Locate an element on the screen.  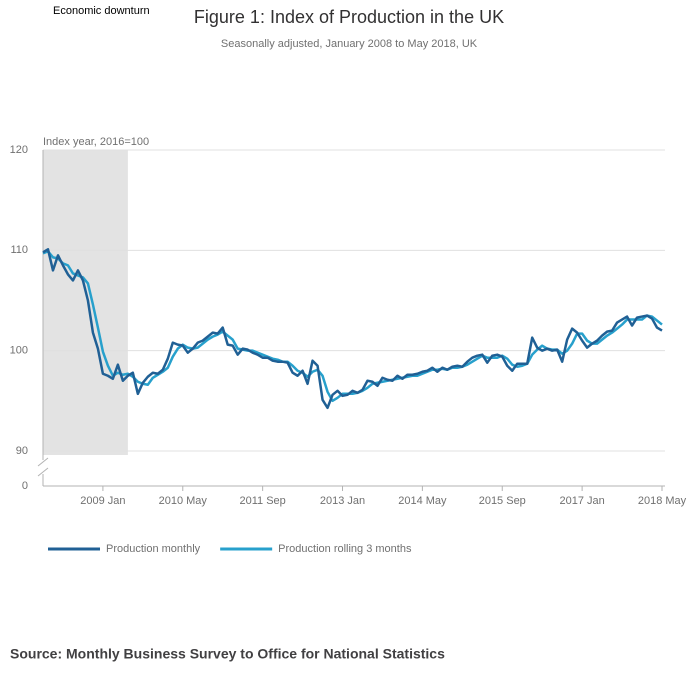
shading-label: Economic downturn is located at coordinates (101, 11).